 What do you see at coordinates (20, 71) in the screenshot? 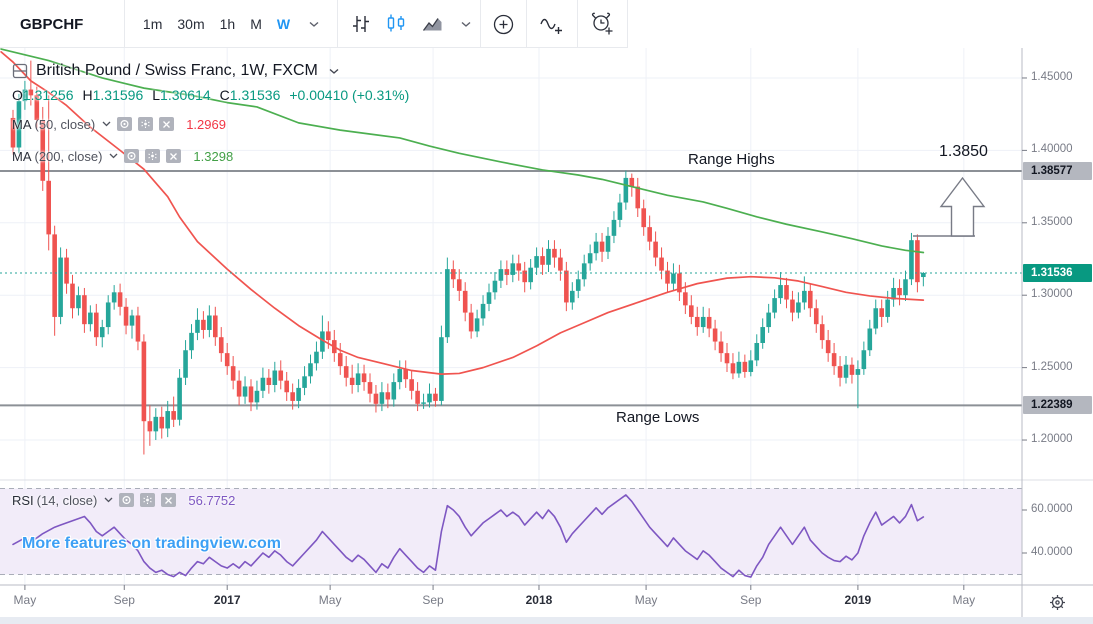
I see `watchlist-grid-icon` at bounding box center [20, 71].